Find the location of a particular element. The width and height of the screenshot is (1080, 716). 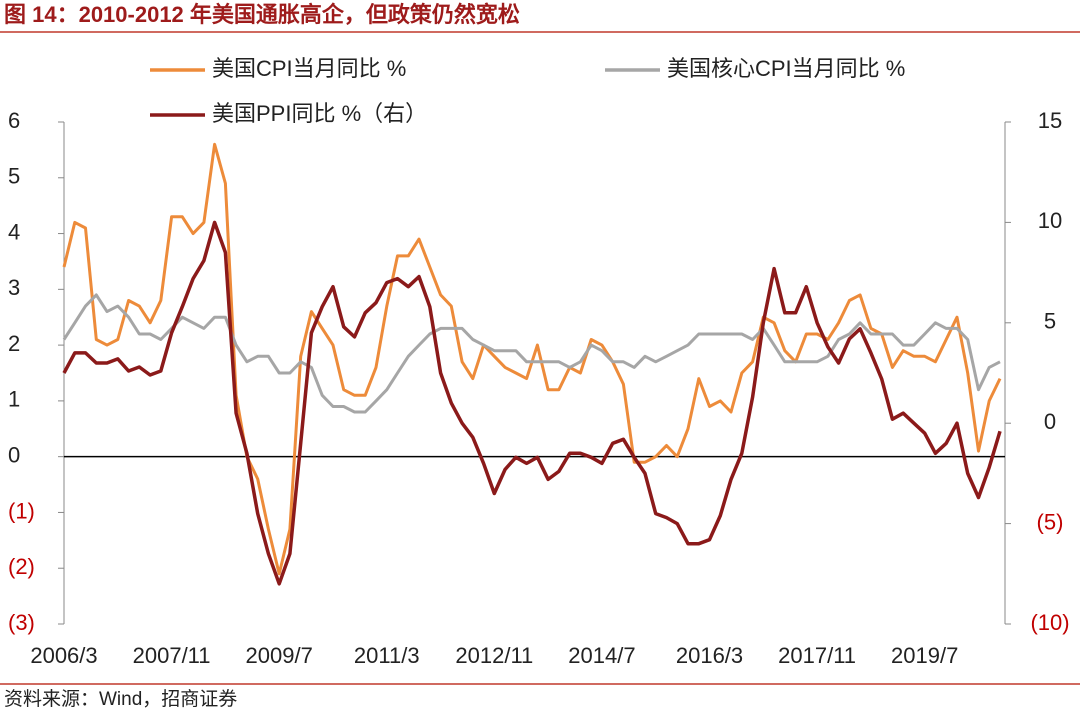

x-tick-label: 2019/7 is located at coordinates (924, 655).